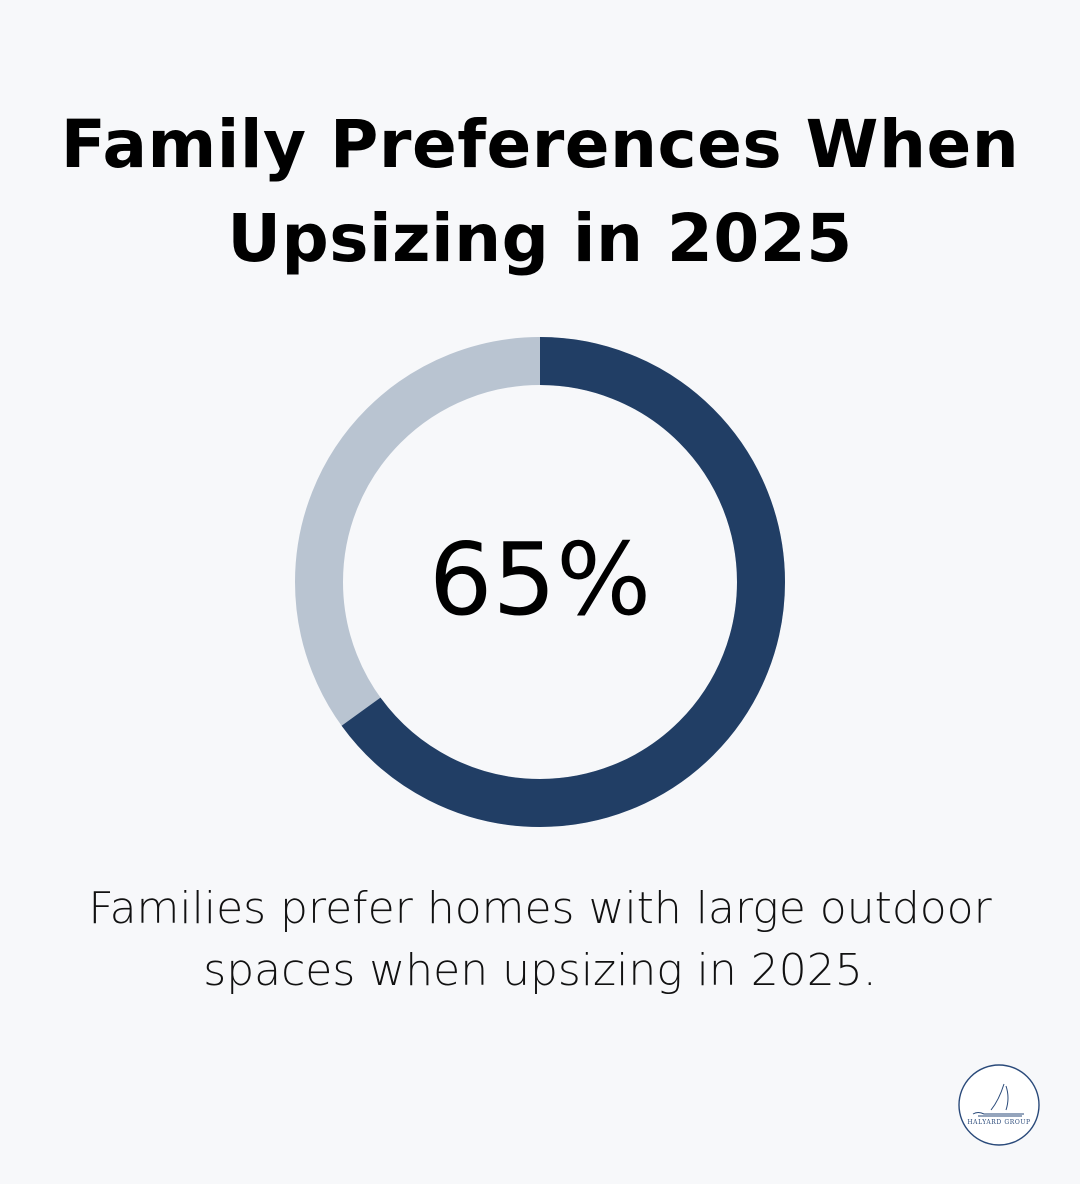  I want to click on caption-line-2: spaces when upsizing in 2025., so click(540, 970).